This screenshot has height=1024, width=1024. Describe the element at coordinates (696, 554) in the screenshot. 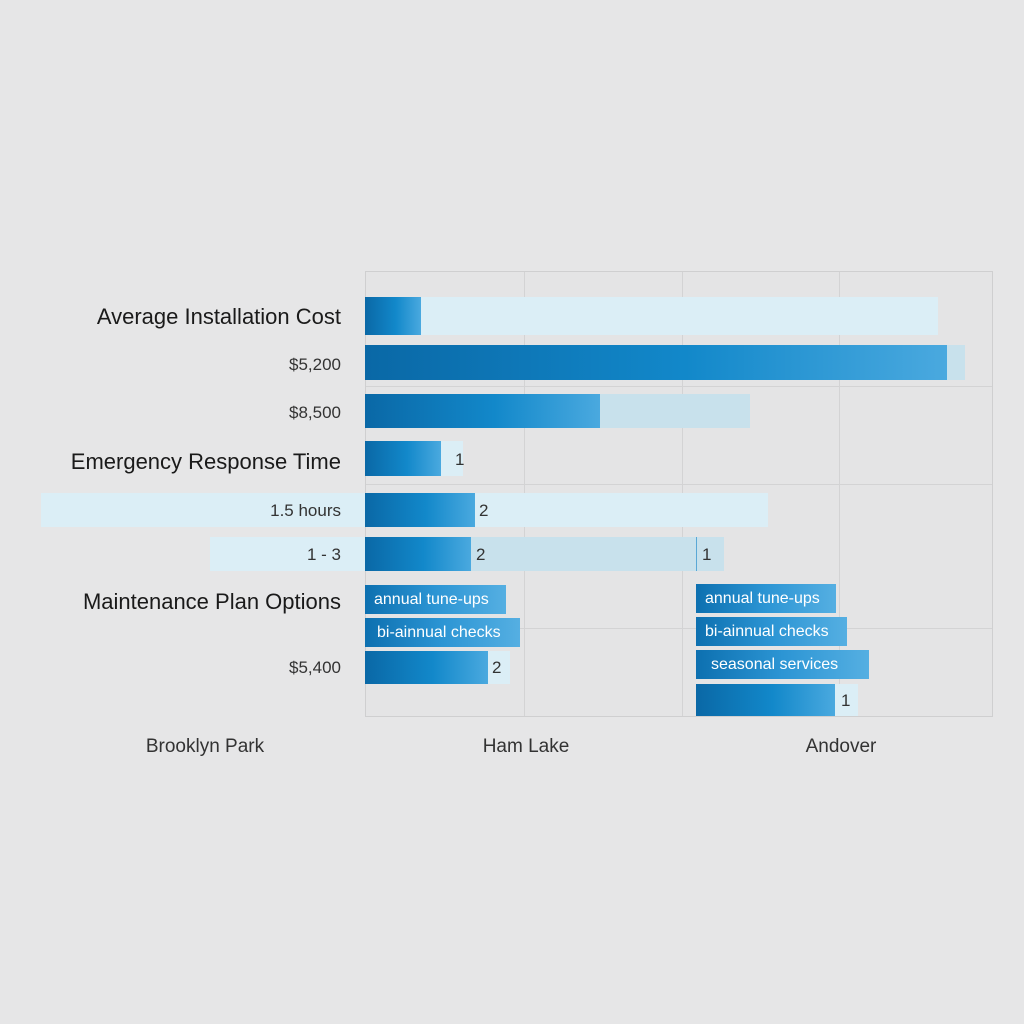

I see `bar-1-3-marker` at that location.